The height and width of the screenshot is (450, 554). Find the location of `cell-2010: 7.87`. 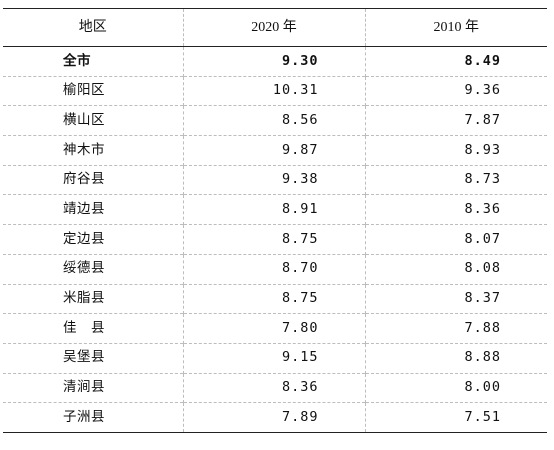

cell-2010: 7.87 is located at coordinates (455, 120).